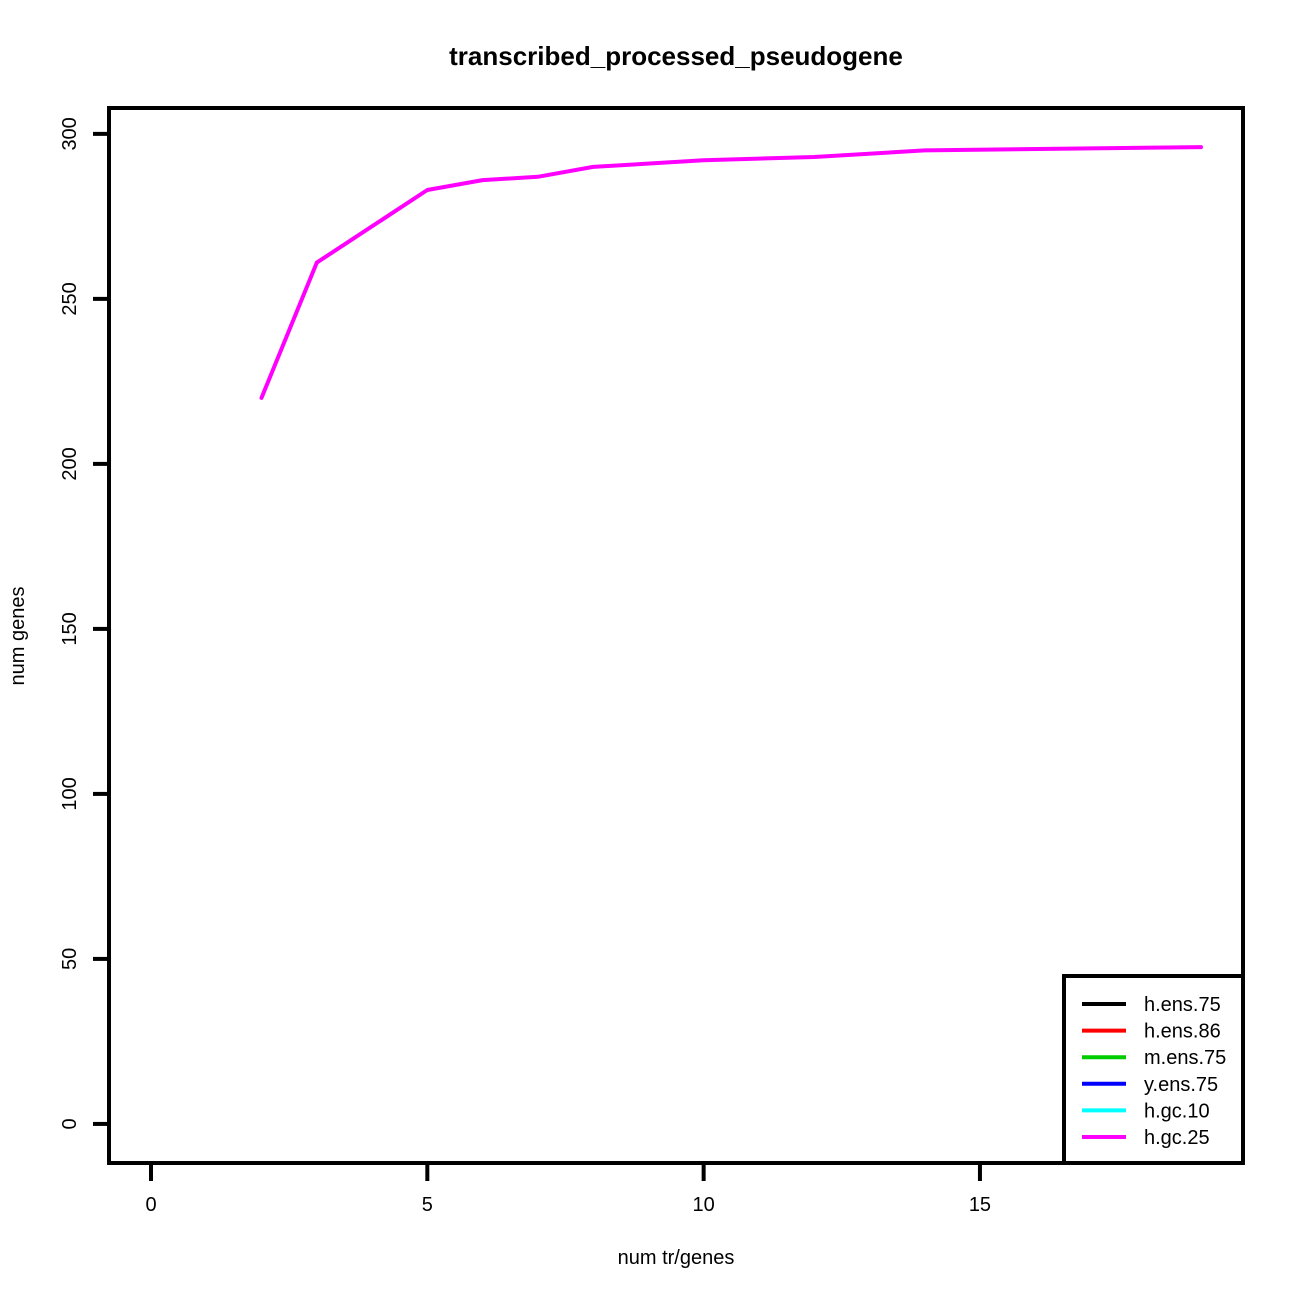 The height and width of the screenshot is (1300, 1300). What do you see at coordinates (1185, 1058) in the screenshot?
I see `legend-label: m.ens.75` at bounding box center [1185, 1058].